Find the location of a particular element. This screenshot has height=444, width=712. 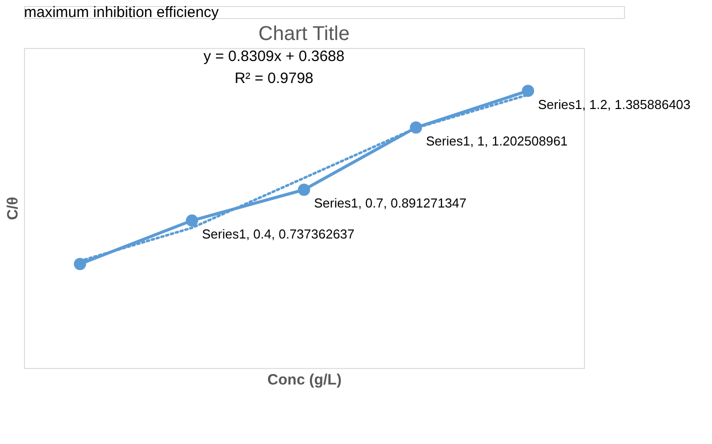

chart-title: Chart Title is located at coordinates (304, 34).